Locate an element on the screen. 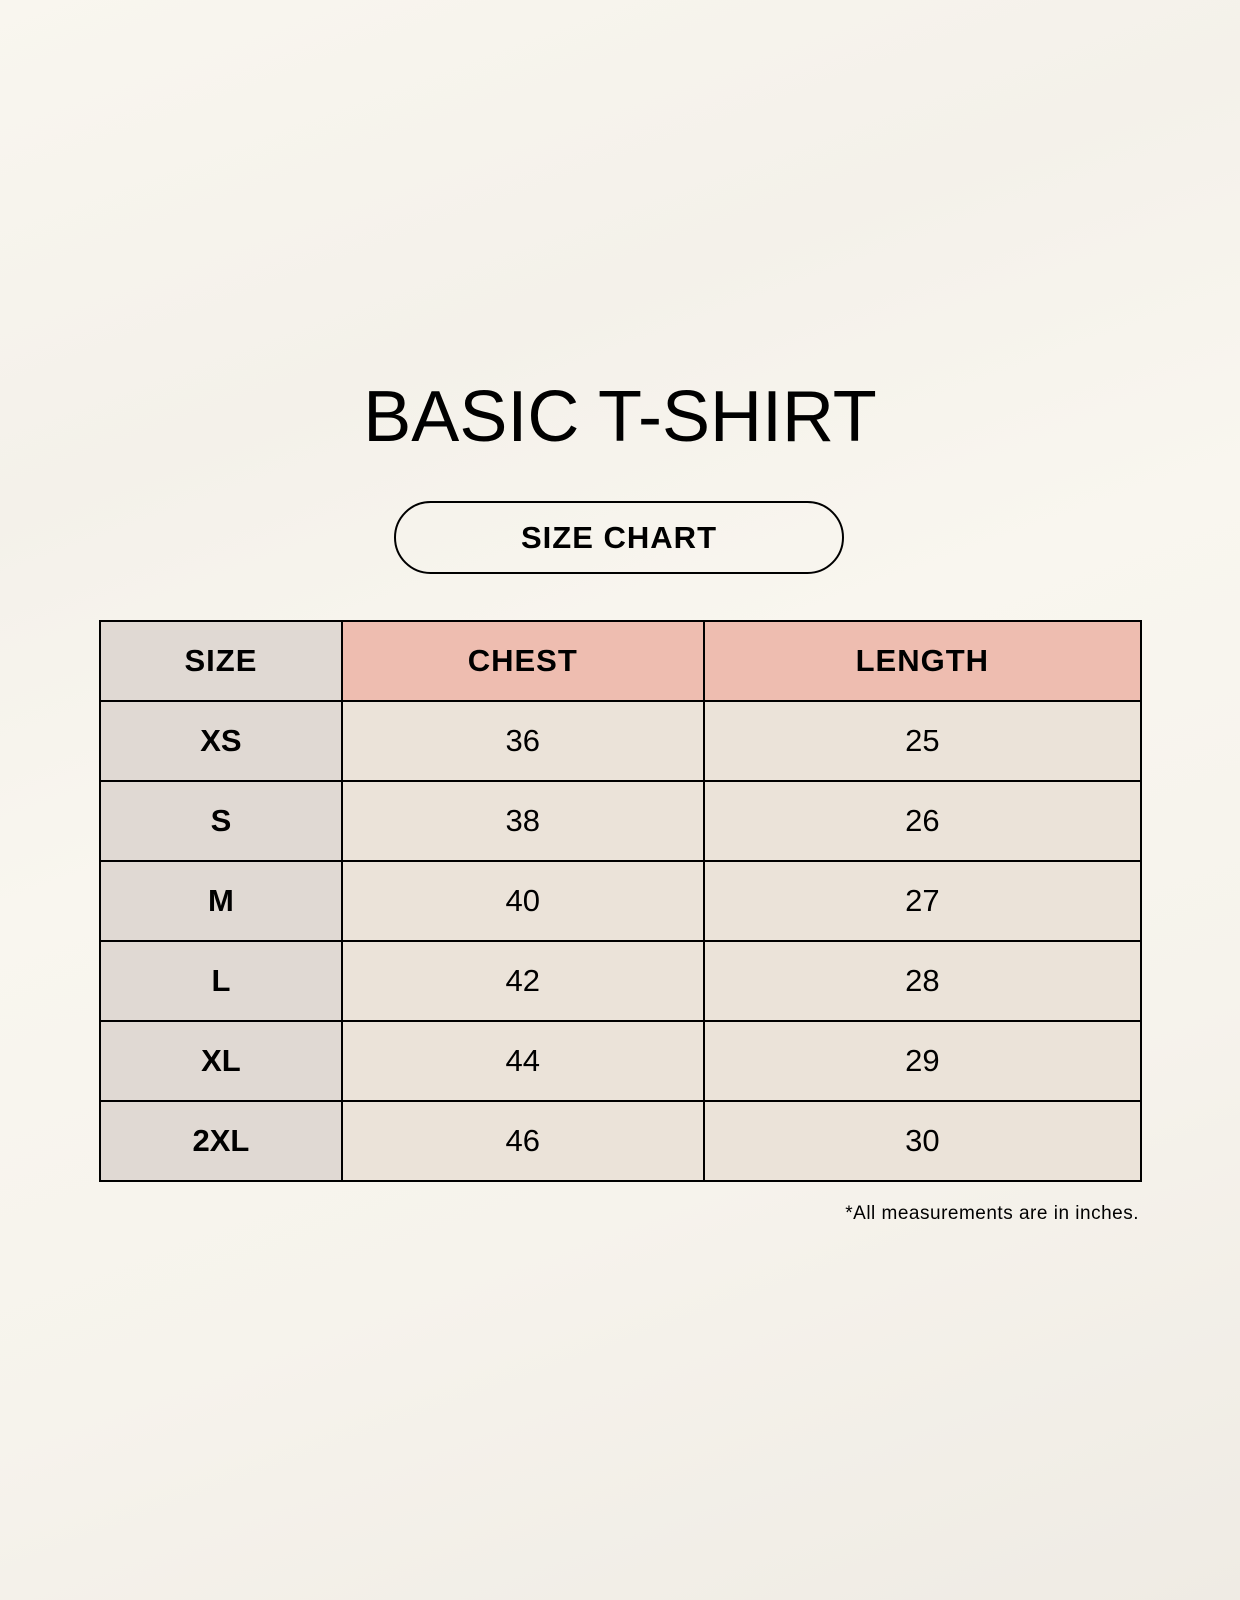 This screenshot has width=1240, height=1600. cell-size: XL is located at coordinates (221, 1061).